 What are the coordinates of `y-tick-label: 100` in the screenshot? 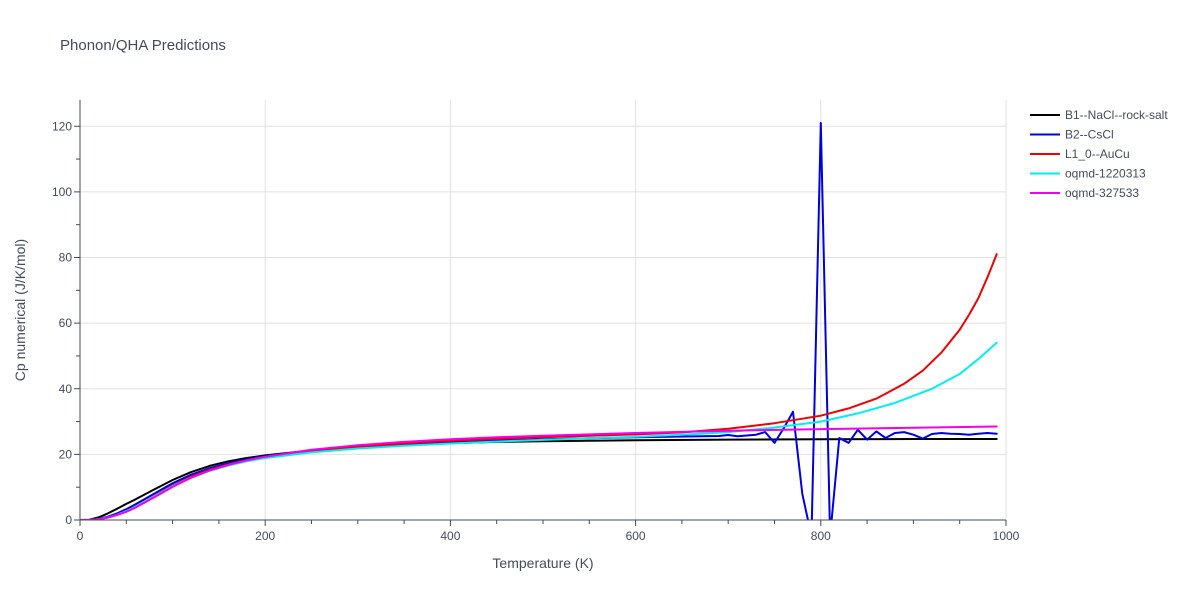 It's located at (62, 192).